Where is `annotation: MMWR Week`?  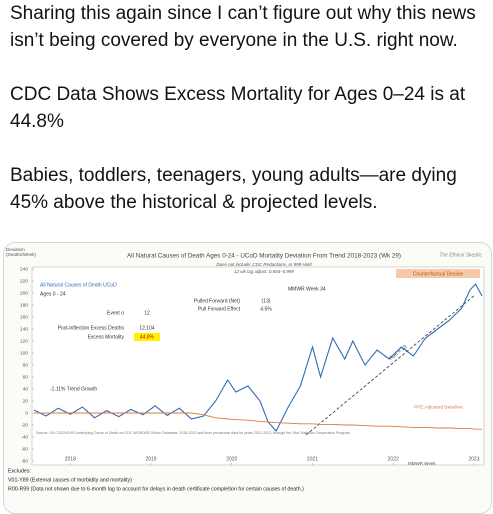
annotation: MMWR Week is located at coordinates (422, 463).